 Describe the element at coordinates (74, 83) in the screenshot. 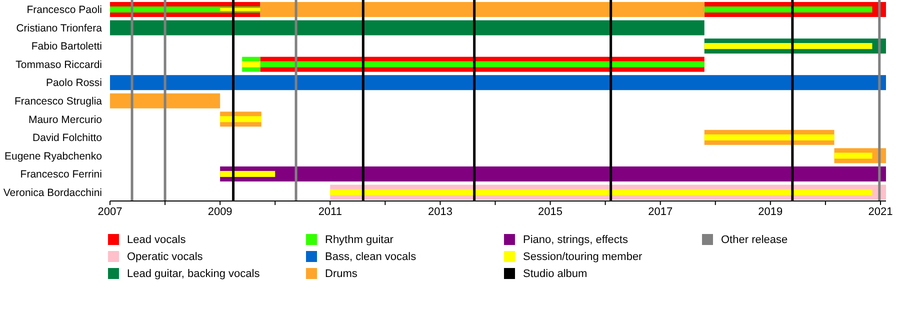

I see `y-tick-label: Paolo Rossi` at that location.